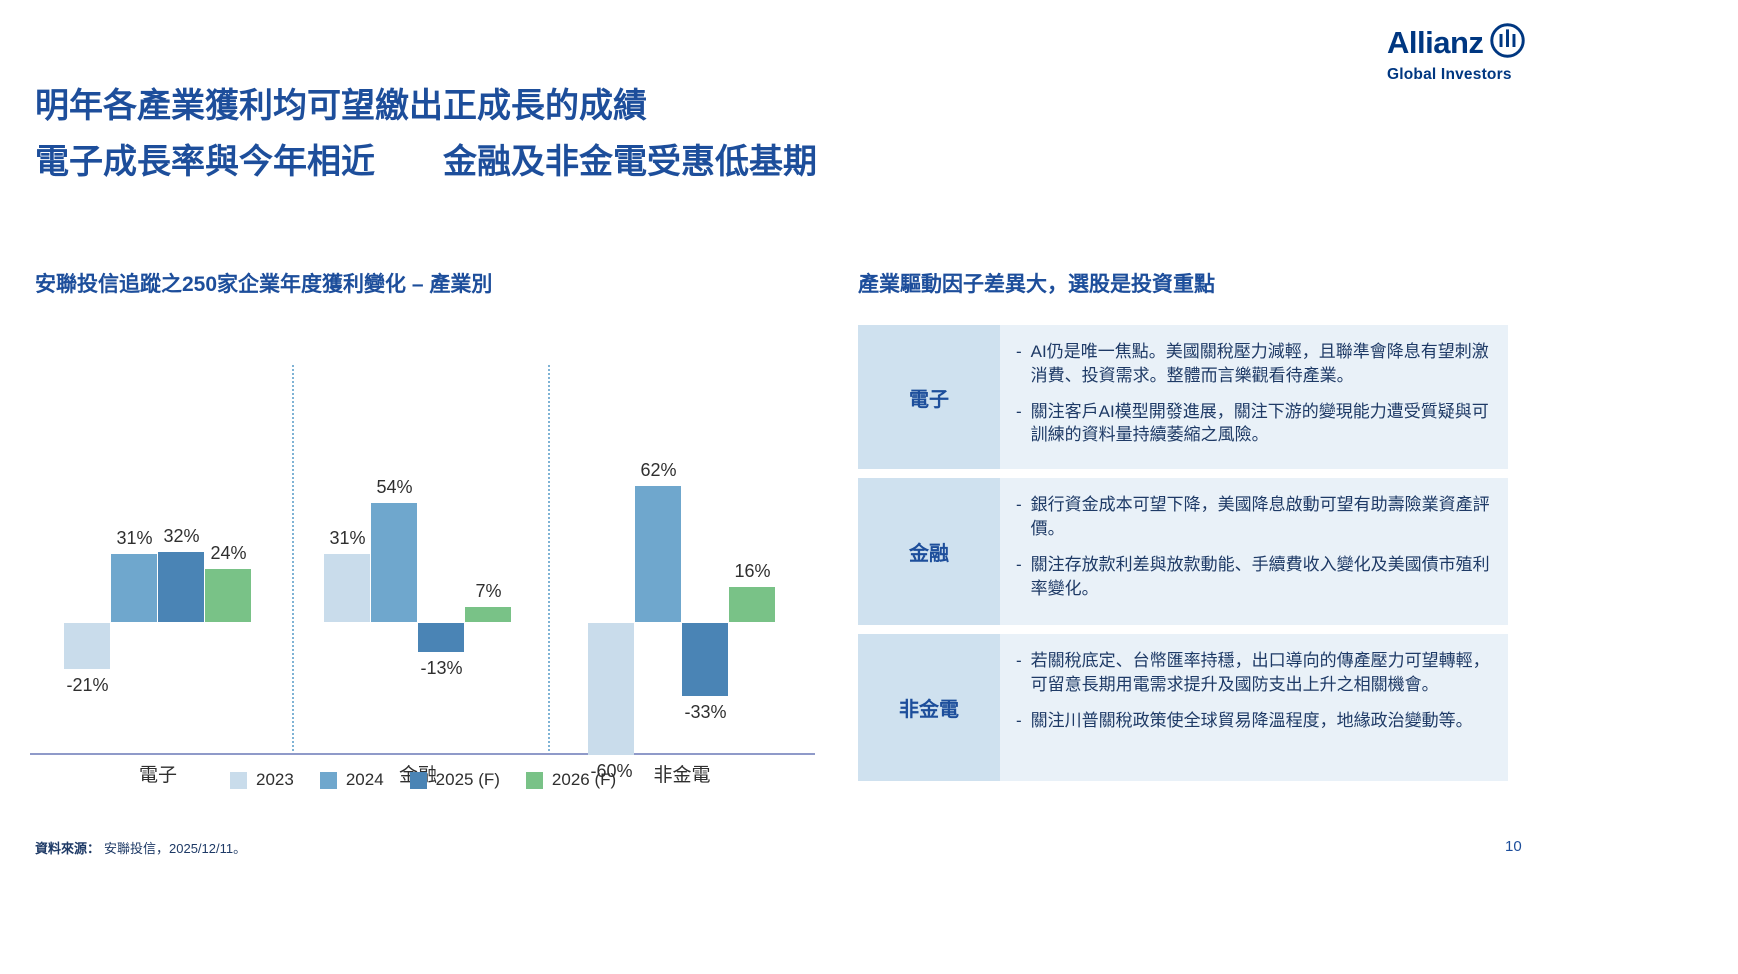 This screenshot has width=1738, height=974. I want to click on chart-legend: 2023 2024 2025 (F) 2026 (F), so click(436, 780).